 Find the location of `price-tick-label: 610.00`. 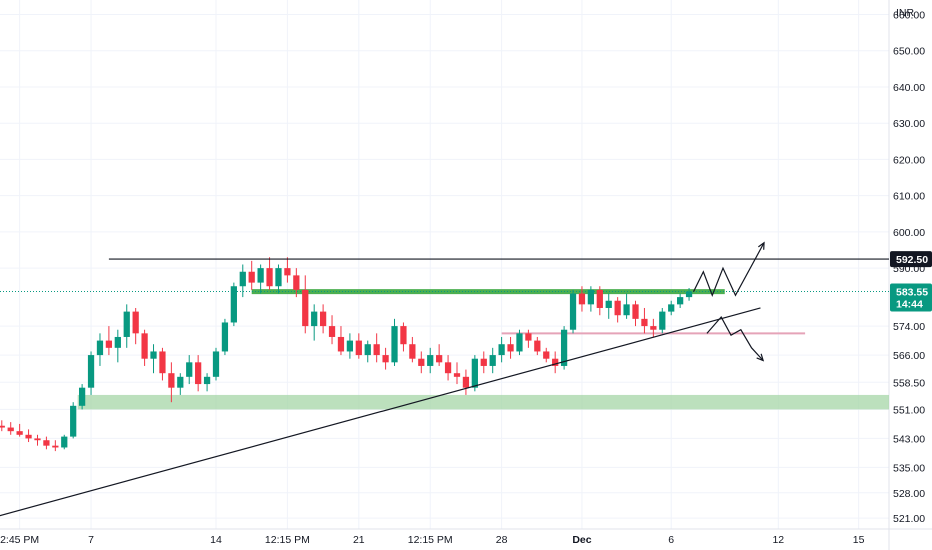

price-tick-label: 610.00 is located at coordinates (909, 197).